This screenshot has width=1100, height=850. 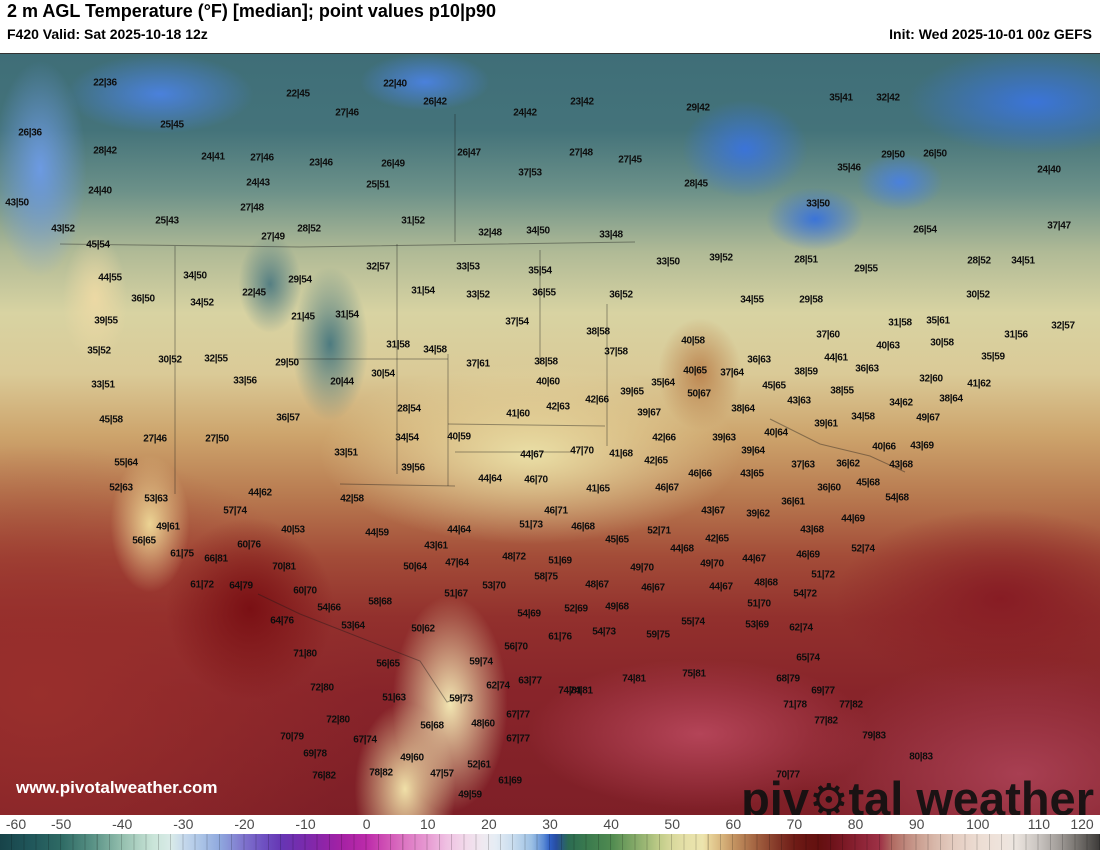 What do you see at coordinates (329, 608) in the screenshot?
I see `point-value: 54|66` at bounding box center [329, 608].